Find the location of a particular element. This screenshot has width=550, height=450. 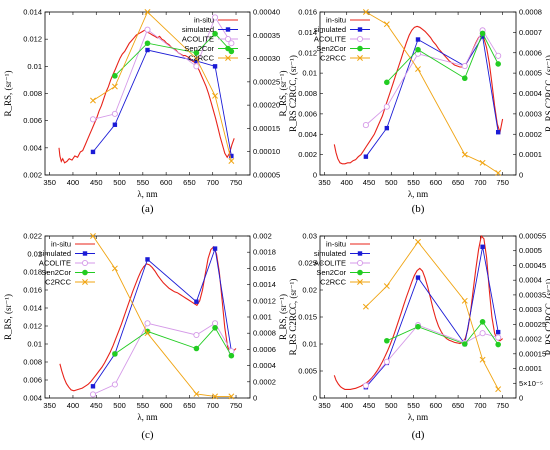

y2-tick-label: 0 is located at coordinates (255, 398).